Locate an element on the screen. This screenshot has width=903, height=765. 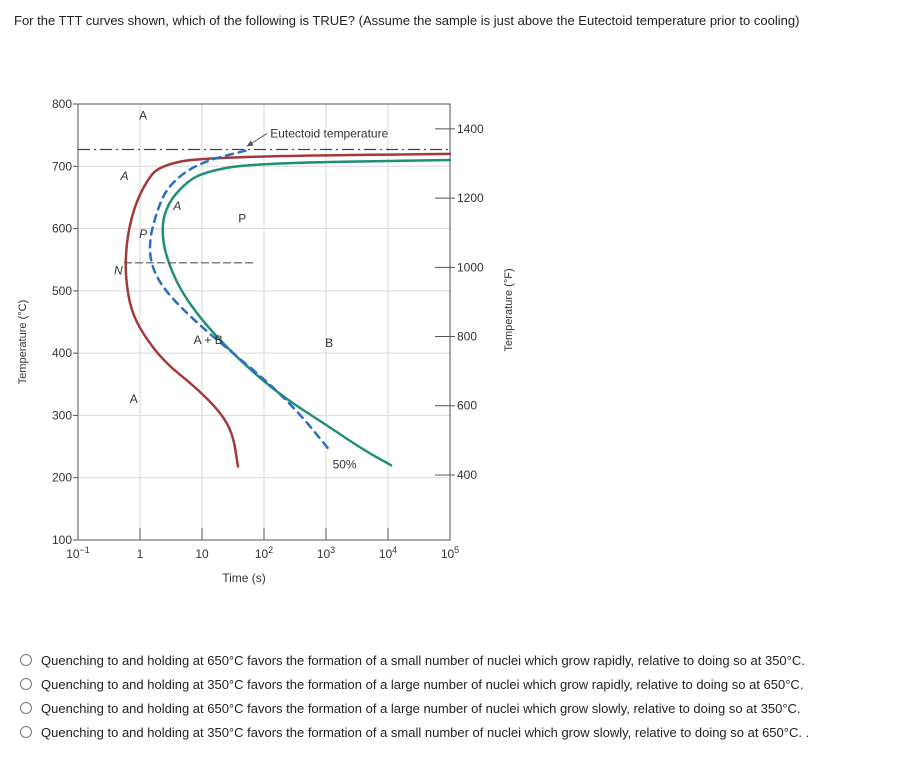
x-tick-exponent: 3 is located at coordinates (332, 550).